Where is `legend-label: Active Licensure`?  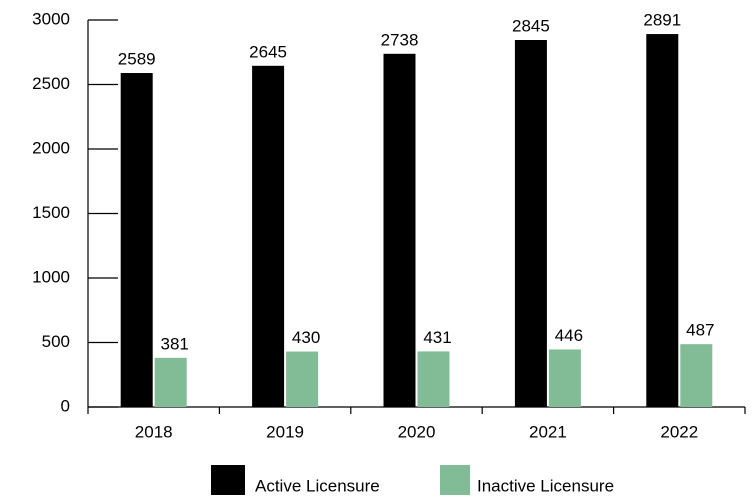
legend-label: Active Licensure is located at coordinates (317, 485).